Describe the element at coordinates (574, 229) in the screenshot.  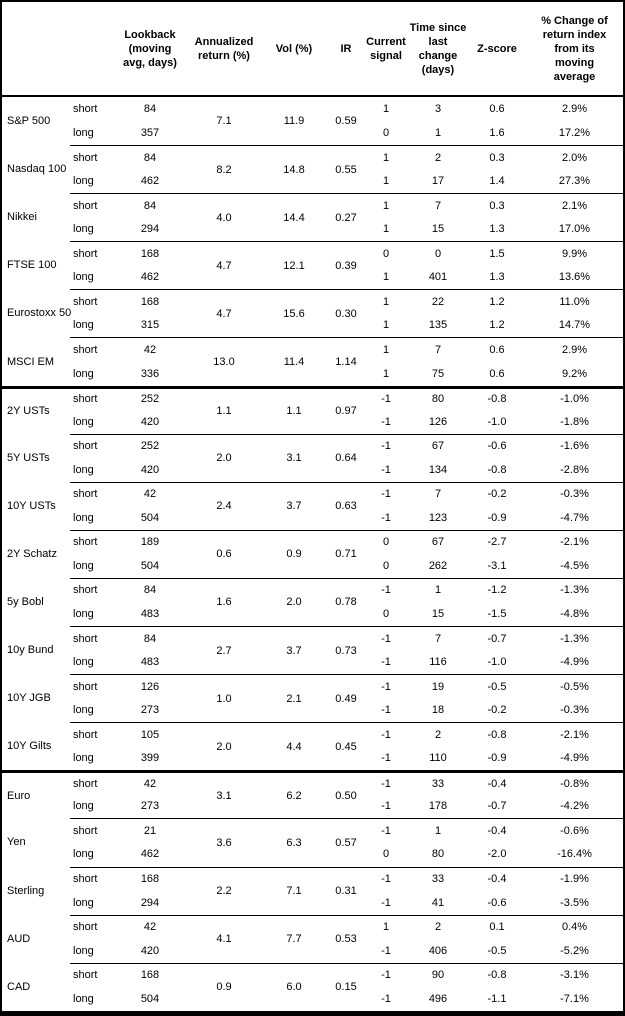
I see `pct-change-value: 17.0%` at that location.